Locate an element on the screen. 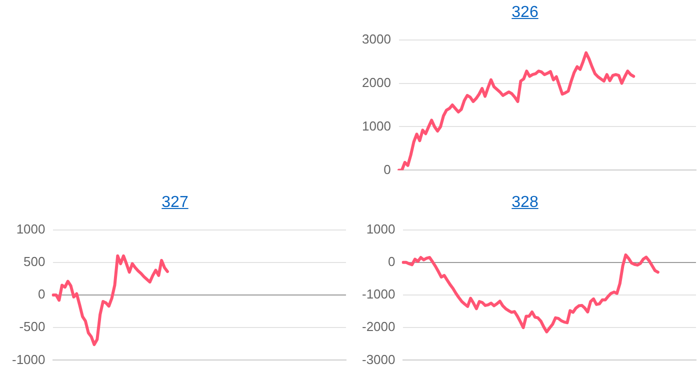 The width and height of the screenshot is (700, 376). y-tick-label: -500 is located at coordinates (32, 326).